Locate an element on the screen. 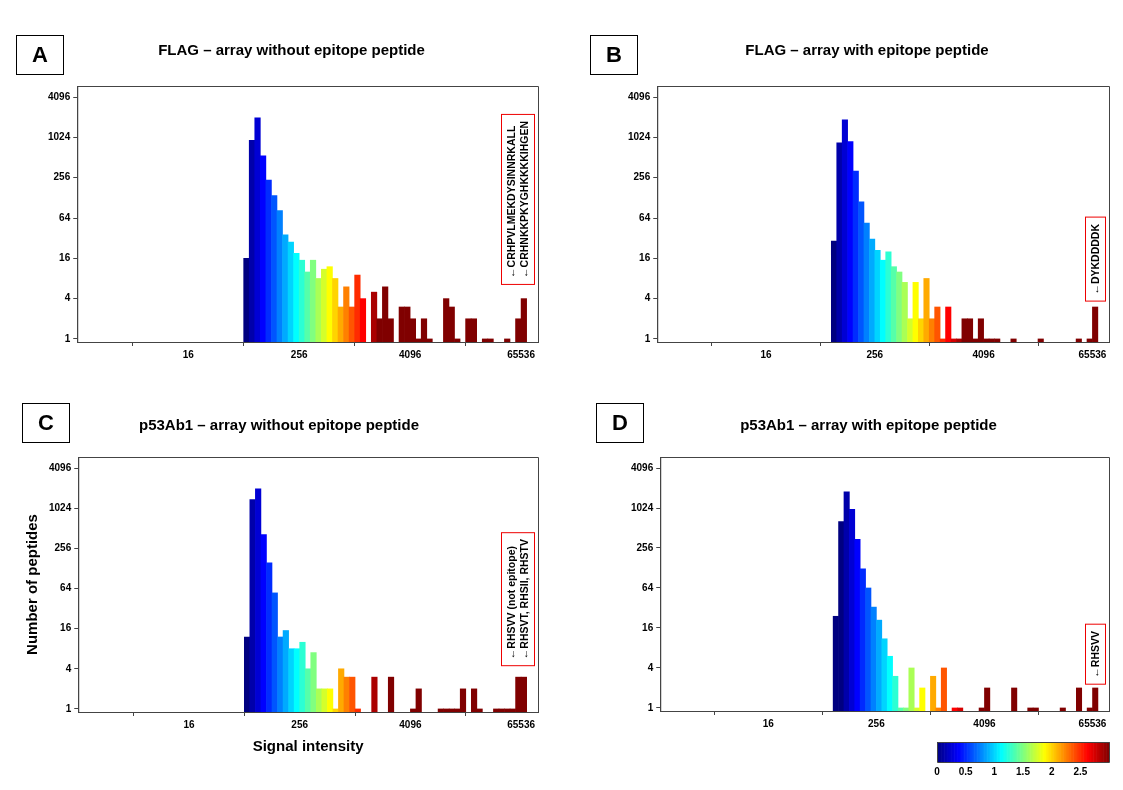 The height and width of the screenshot is (790, 1123). color-bar-label: 0.5 is located at coordinates (966, 771).